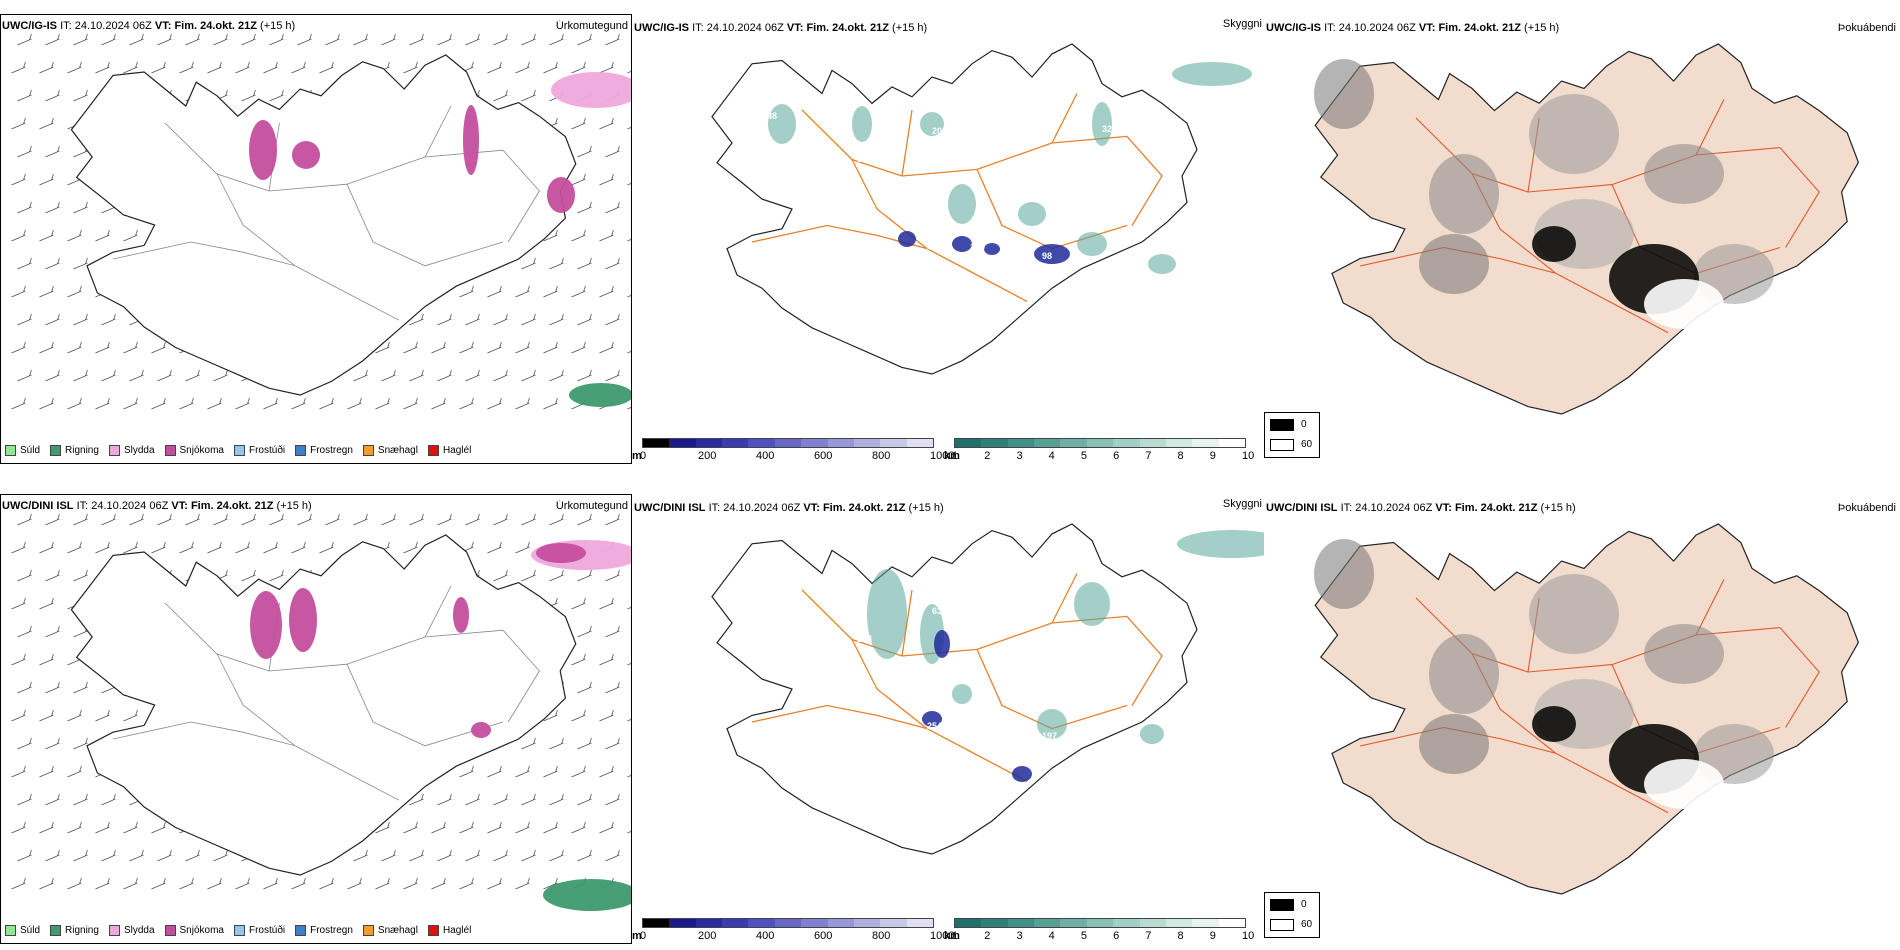 The image size is (1900, 950). What do you see at coordinates (937, 611) in the screenshot?
I see `ceiling-value-label: 63` at bounding box center [937, 611].